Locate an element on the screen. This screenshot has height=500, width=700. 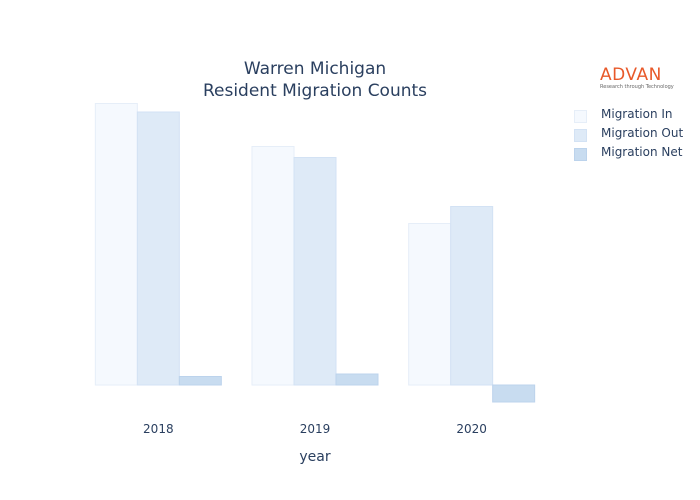
logo-tagline: Research through Technology is located at coordinates (637, 87).